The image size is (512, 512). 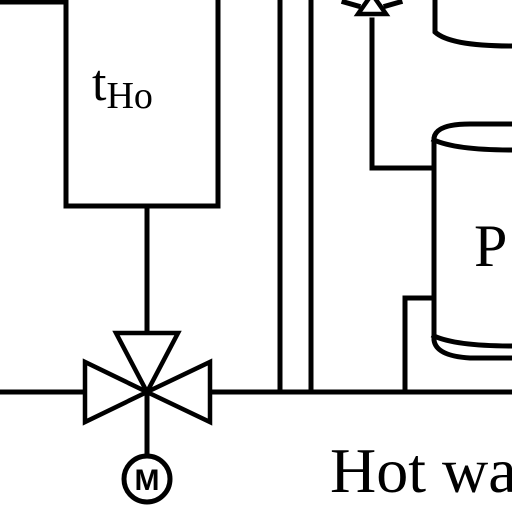 I want to click on pressure-vessel-top-seam, so click(x=471, y=144).